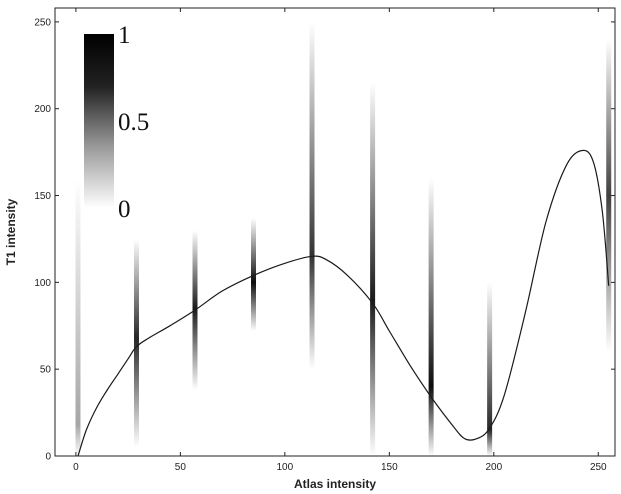 The width and height of the screenshot is (621, 494). Describe the element at coordinates (48, 457) in the screenshot. I see `y-tick-label: 0` at that location.